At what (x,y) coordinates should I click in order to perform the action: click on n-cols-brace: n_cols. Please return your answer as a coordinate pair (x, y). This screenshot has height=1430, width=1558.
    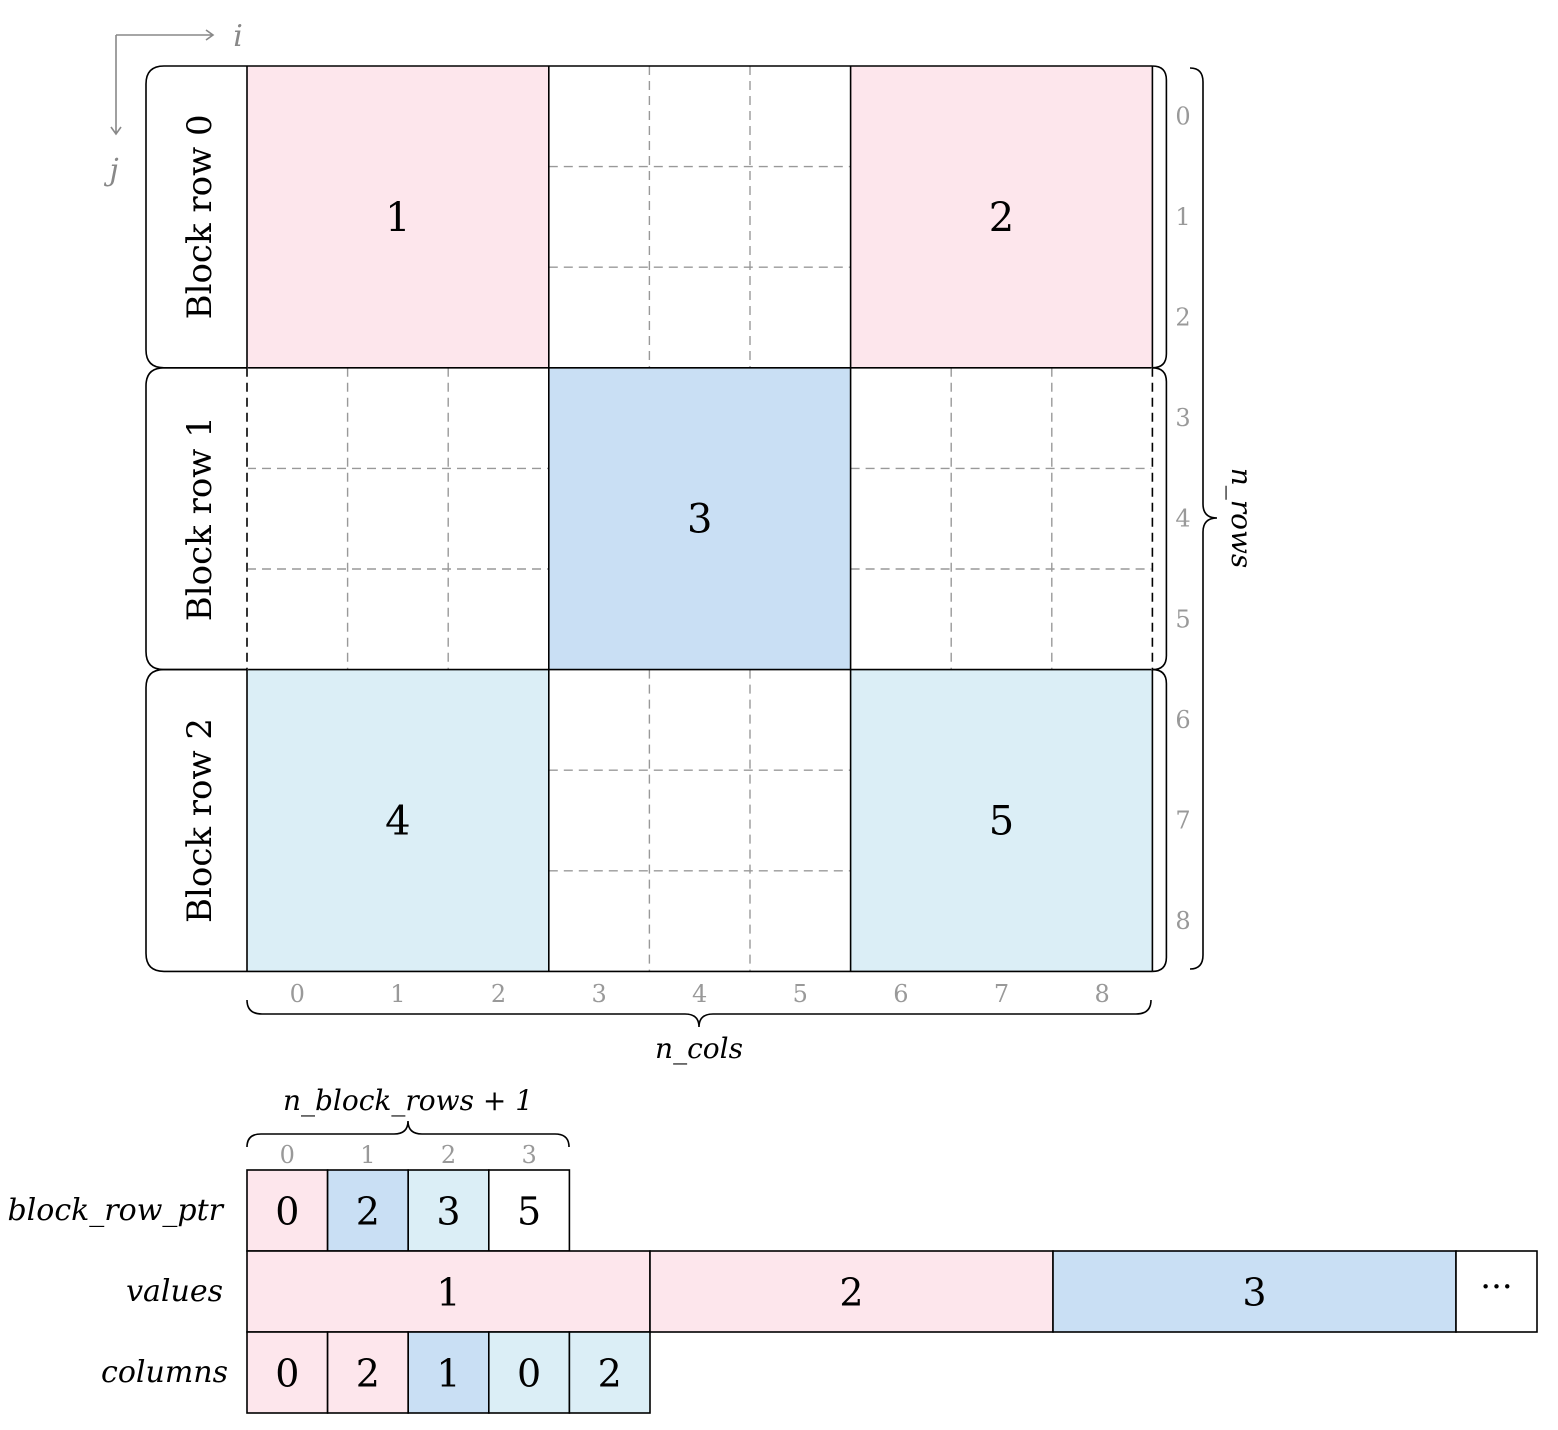
    Looking at the image, I should click on (699, 1032).